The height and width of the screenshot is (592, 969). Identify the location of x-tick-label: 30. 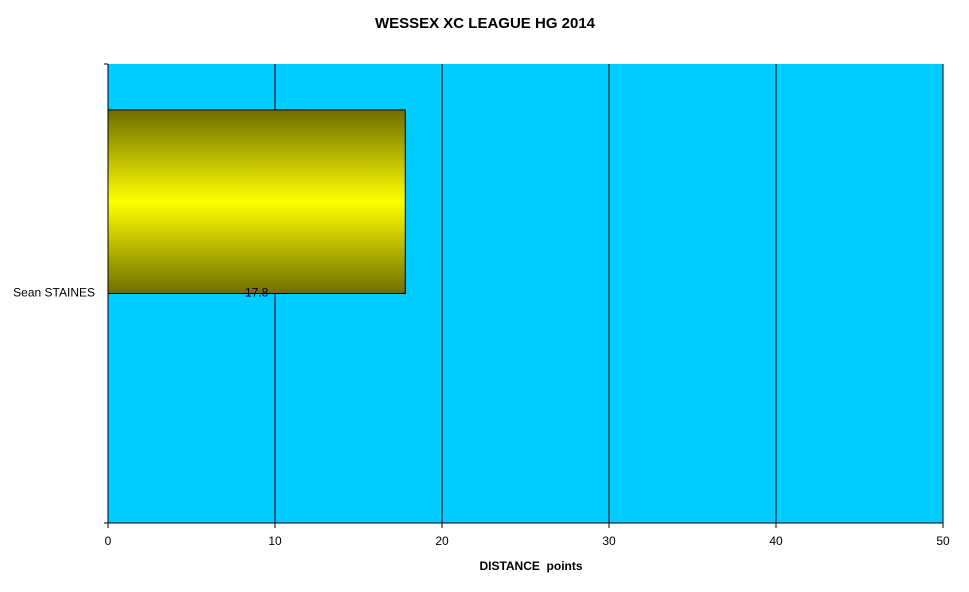
(609, 541).